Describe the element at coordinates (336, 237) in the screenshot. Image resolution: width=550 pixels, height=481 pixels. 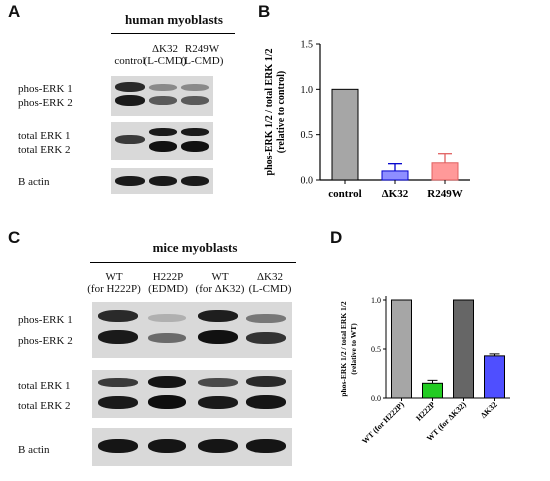
I see `panel-d-letter: D` at that location.